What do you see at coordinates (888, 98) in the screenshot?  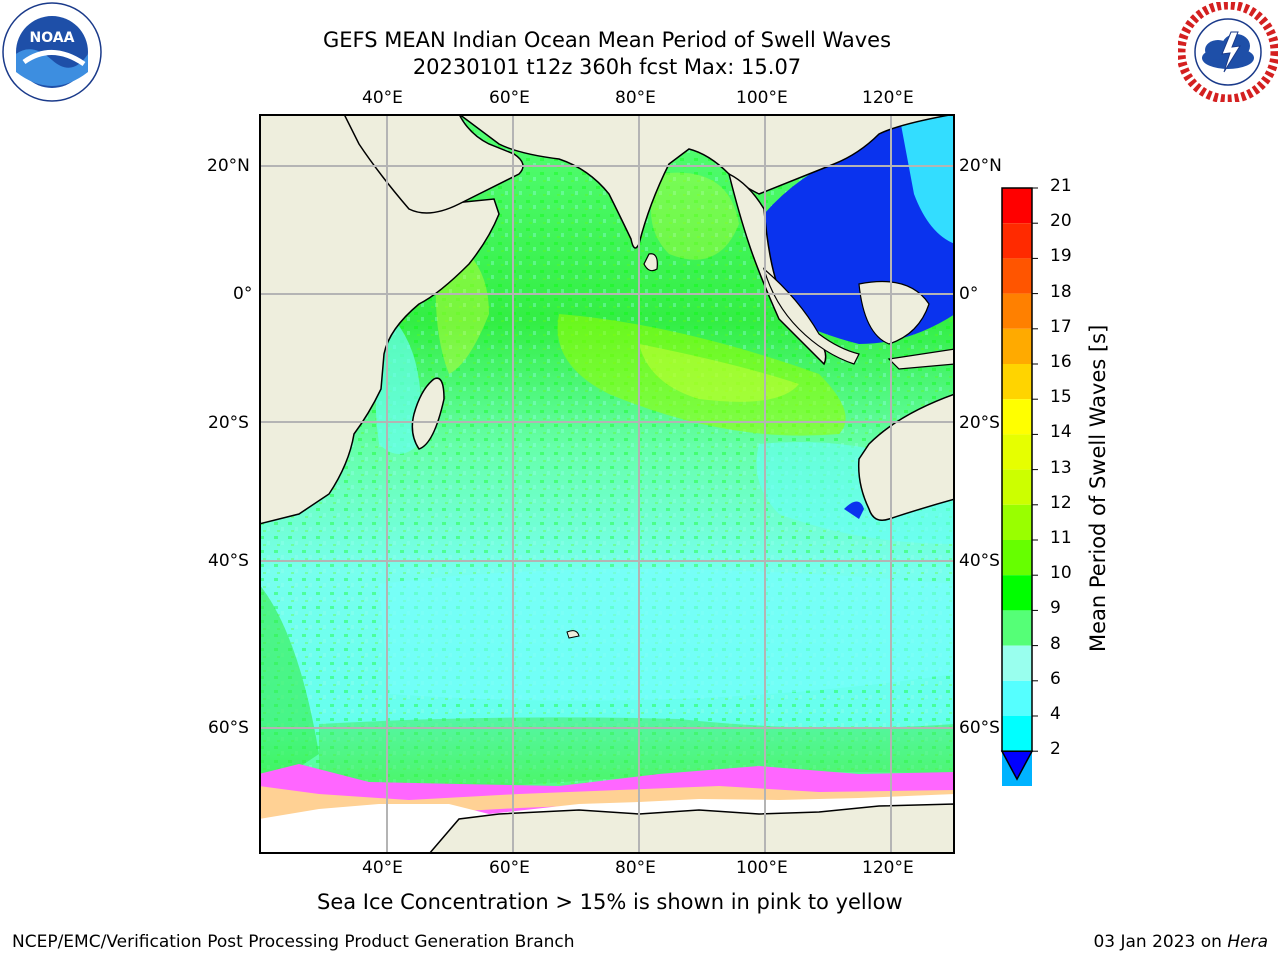 I see `lon-label-top-120e: 120°E` at bounding box center [888, 98].